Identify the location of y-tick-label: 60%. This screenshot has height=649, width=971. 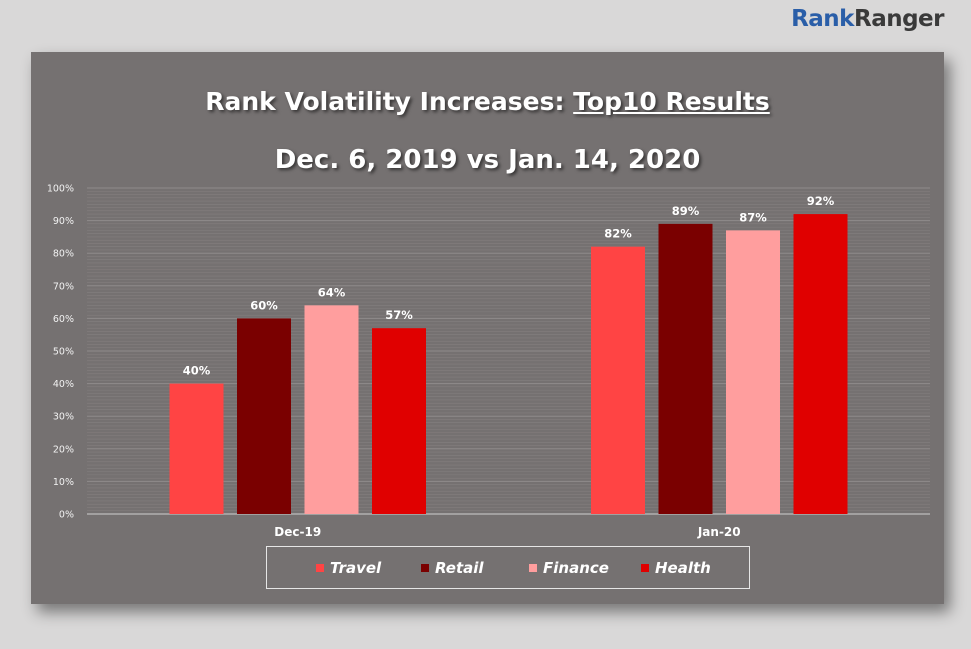
(63, 319).